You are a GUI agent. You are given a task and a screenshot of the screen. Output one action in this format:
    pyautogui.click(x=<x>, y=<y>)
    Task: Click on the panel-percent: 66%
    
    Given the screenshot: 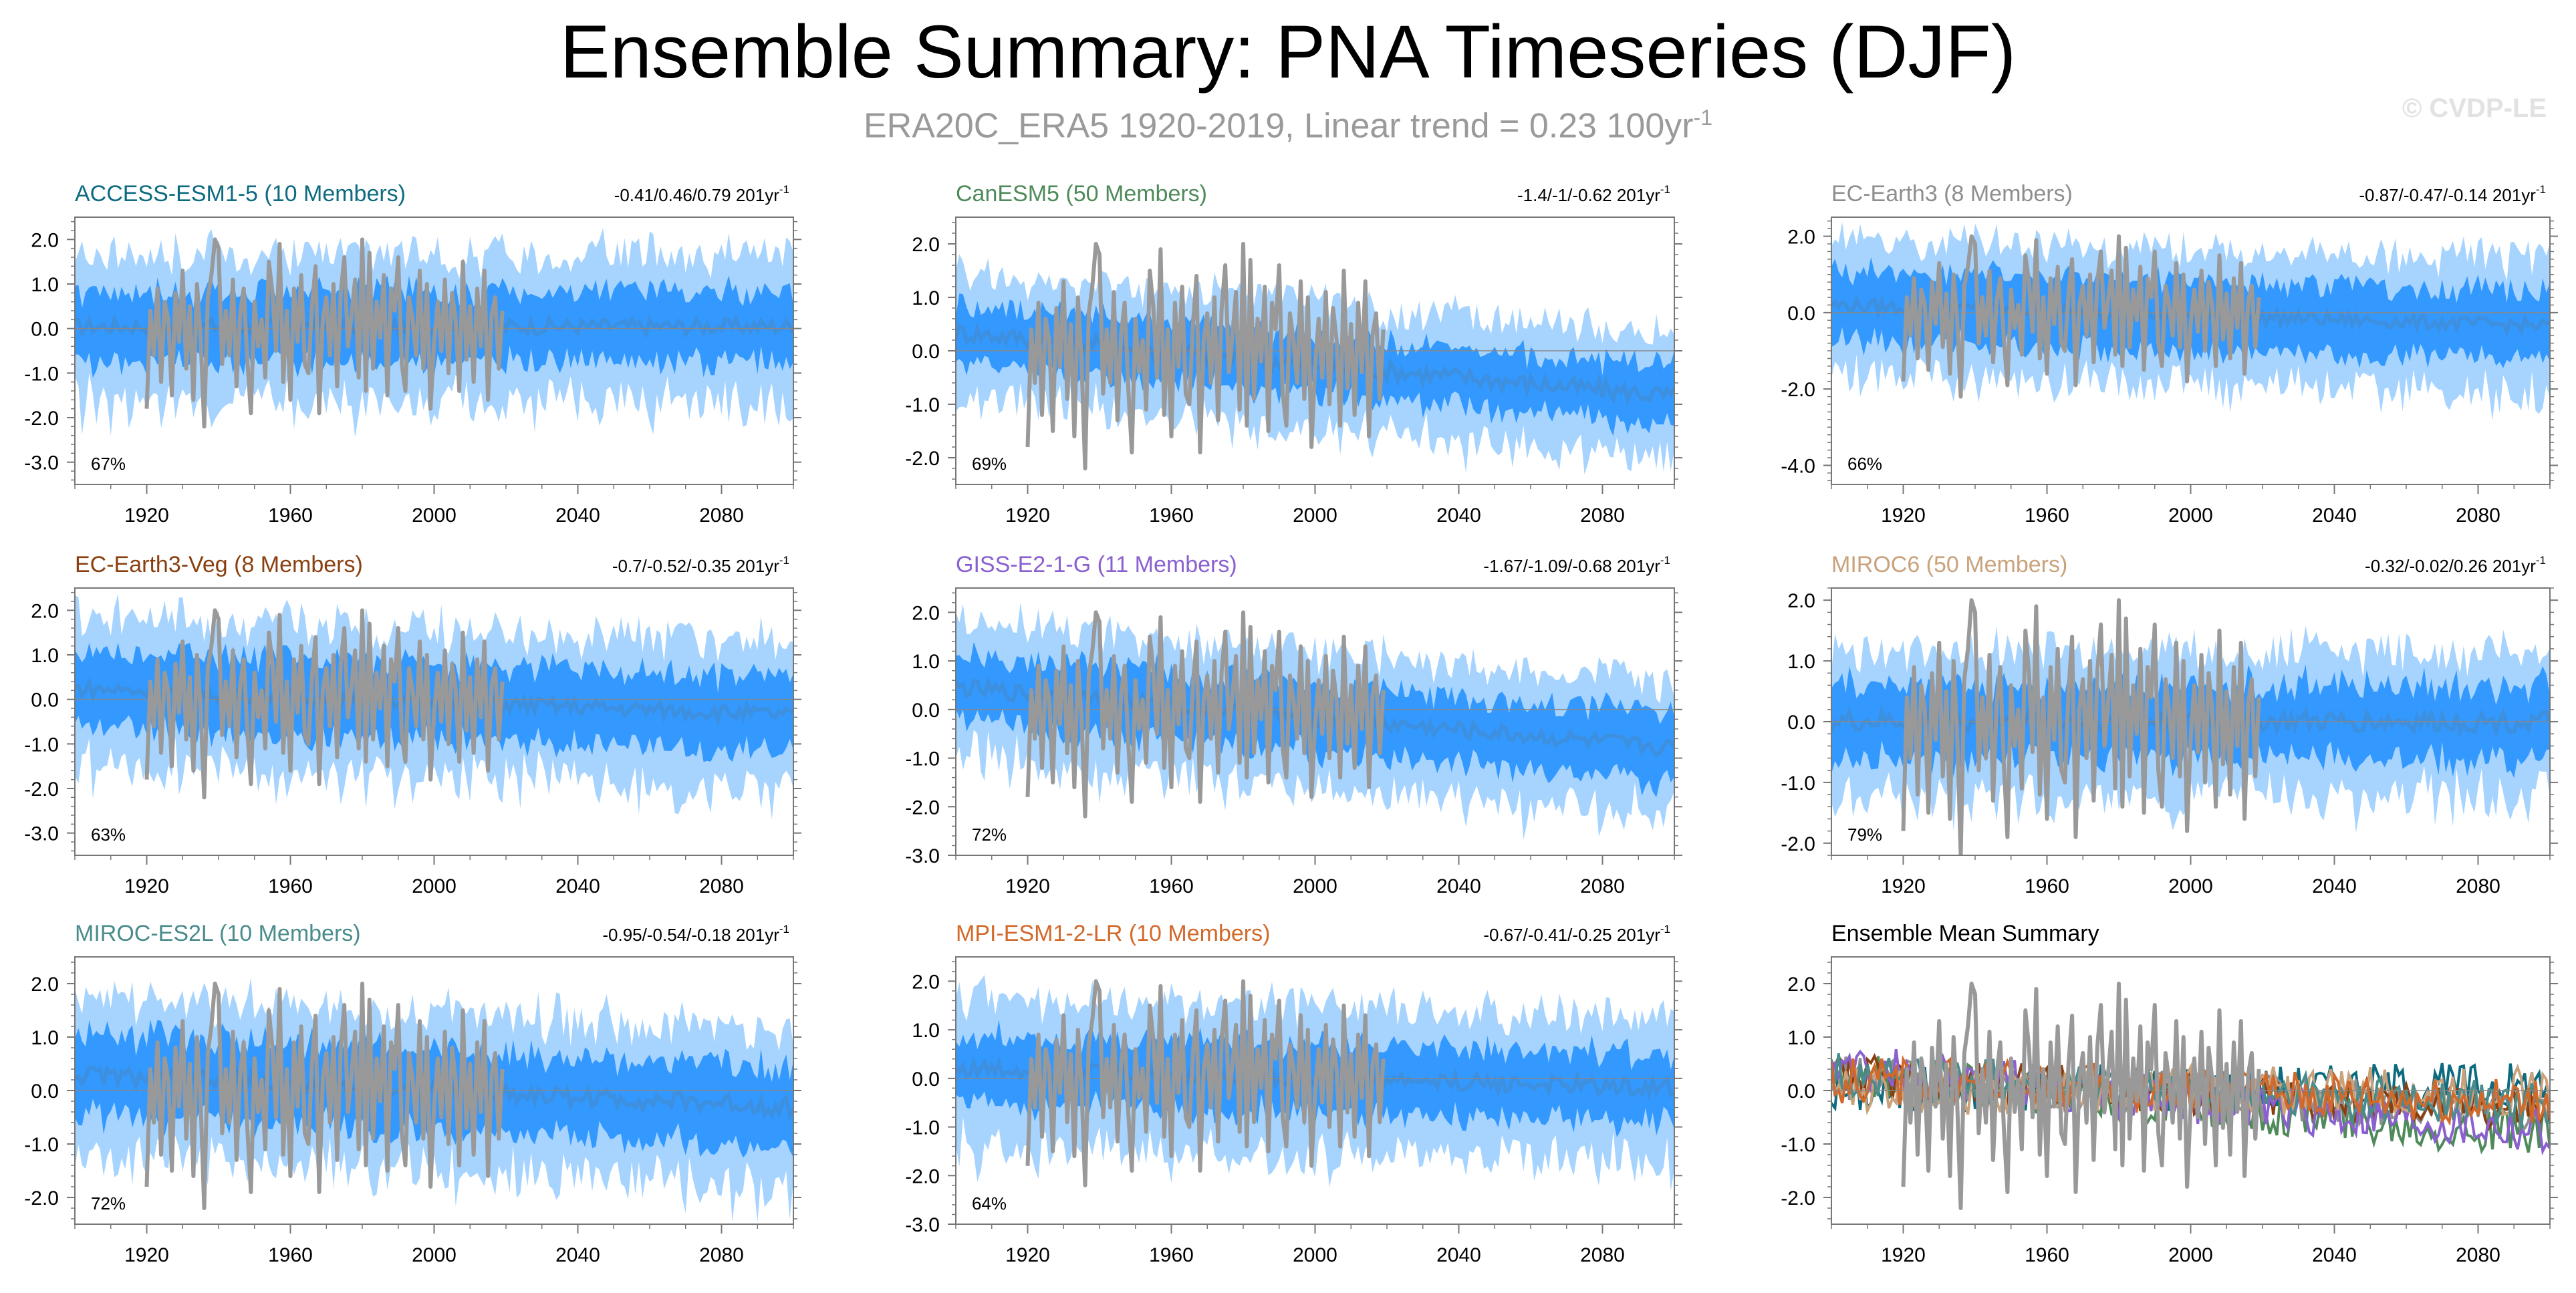 What is the action you would take?
    pyautogui.click(x=1864, y=464)
    